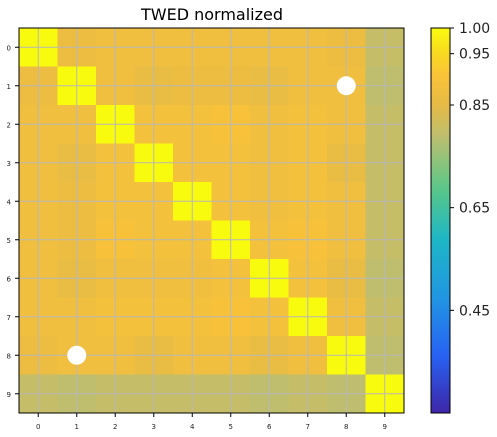 This screenshot has width=497, height=437. I want to click on colorbar-tick-label: 1.00, so click(474, 29).